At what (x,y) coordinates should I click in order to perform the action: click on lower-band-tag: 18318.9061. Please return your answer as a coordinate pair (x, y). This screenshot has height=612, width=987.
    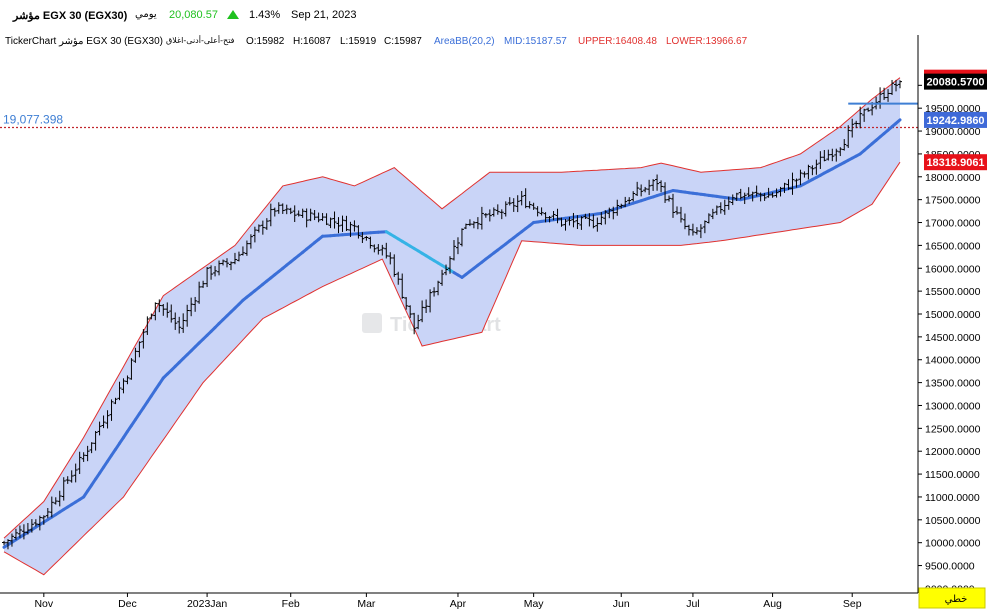
    Looking at the image, I should click on (955, 163).